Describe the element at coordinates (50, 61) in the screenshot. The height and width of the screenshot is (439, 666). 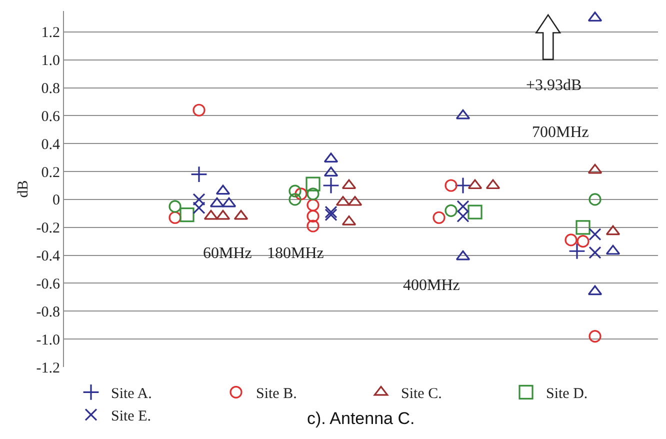
I see `y-tick-label: 1.0` at that location.